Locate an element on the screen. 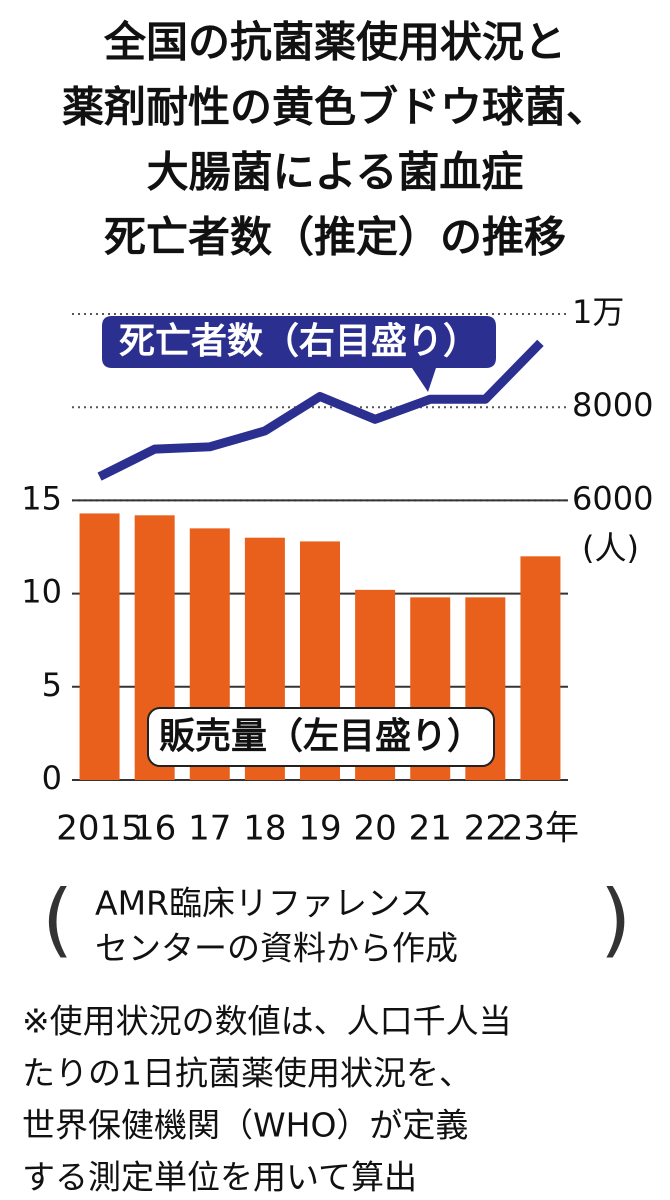 This screenshot has height=1200, width=670. note: たりの1日抗菌薬使用状況を、 is located at coordinates (247, 1073).